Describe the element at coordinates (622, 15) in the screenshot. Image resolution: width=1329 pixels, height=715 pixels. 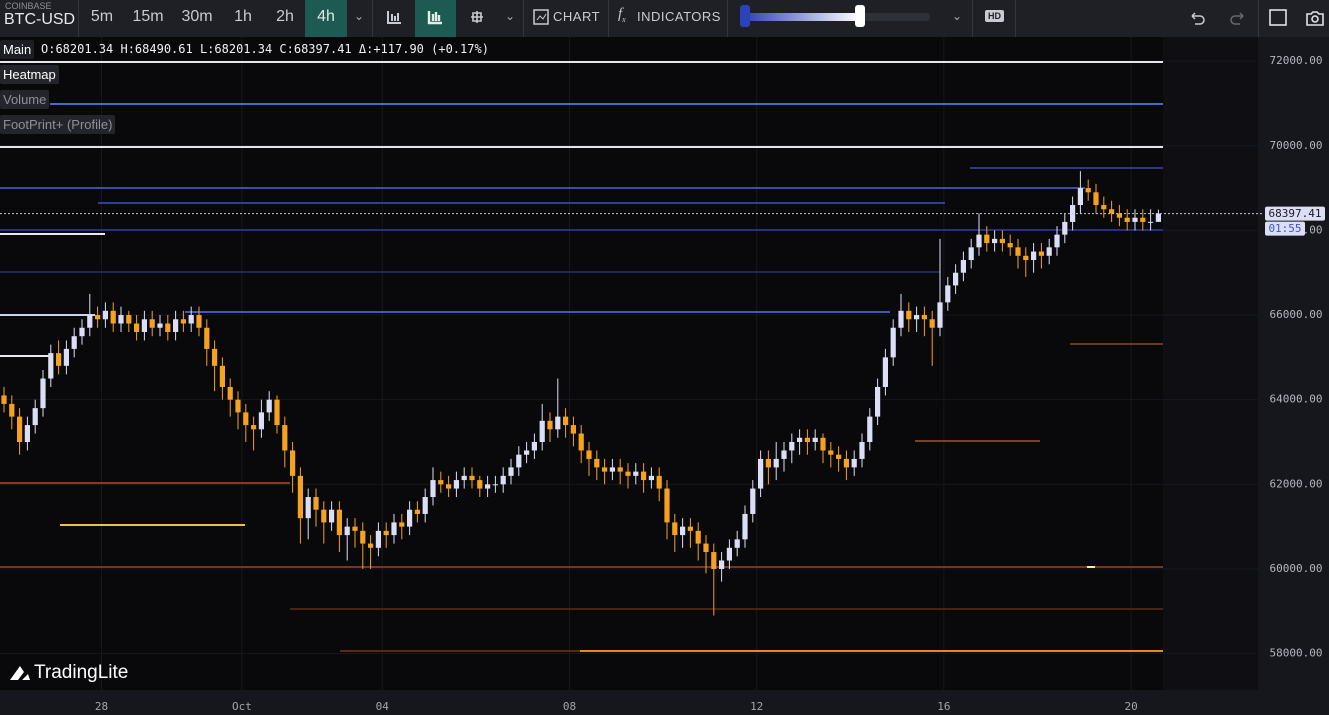
I see `indicators-icon: fx` at that location.